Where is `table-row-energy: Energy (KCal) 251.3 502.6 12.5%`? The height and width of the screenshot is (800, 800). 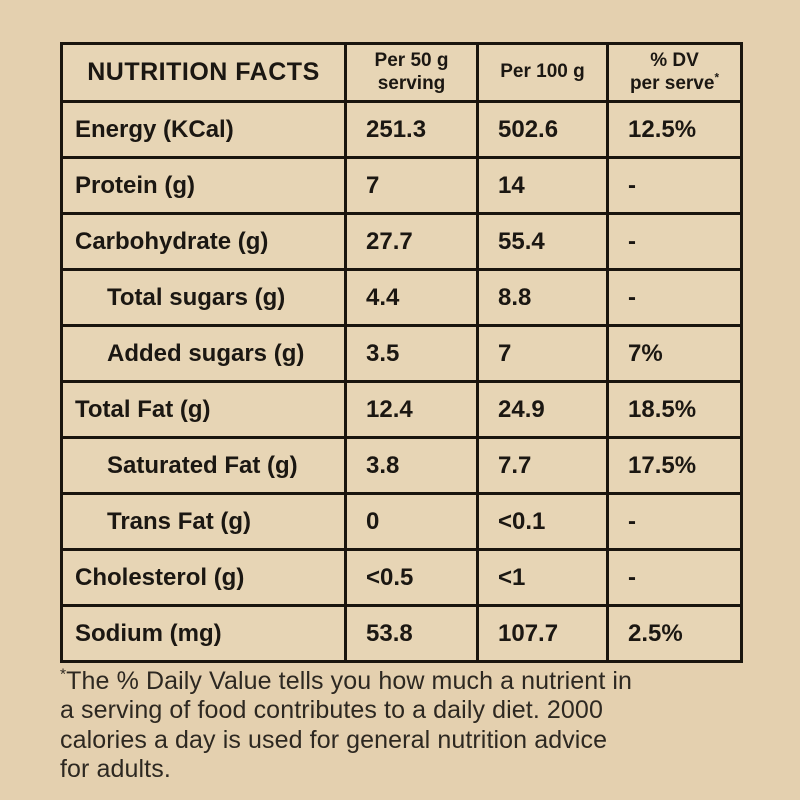
table-row-energy: Energy (KCal) 251.3 502.6 12.5% is located at coordinates (401, 129).